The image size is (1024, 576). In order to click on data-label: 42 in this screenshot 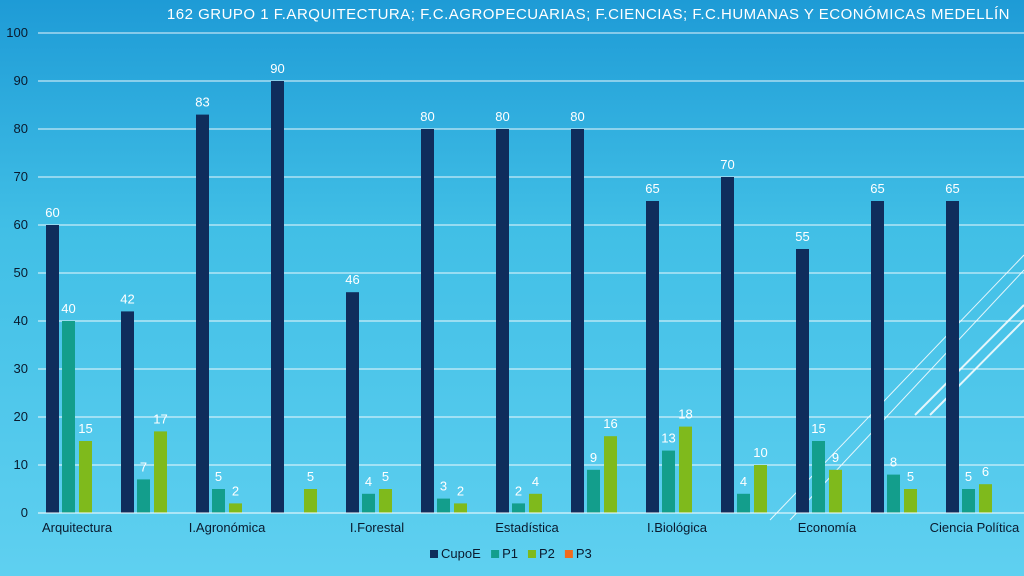, I will do `click(127, 298)`.